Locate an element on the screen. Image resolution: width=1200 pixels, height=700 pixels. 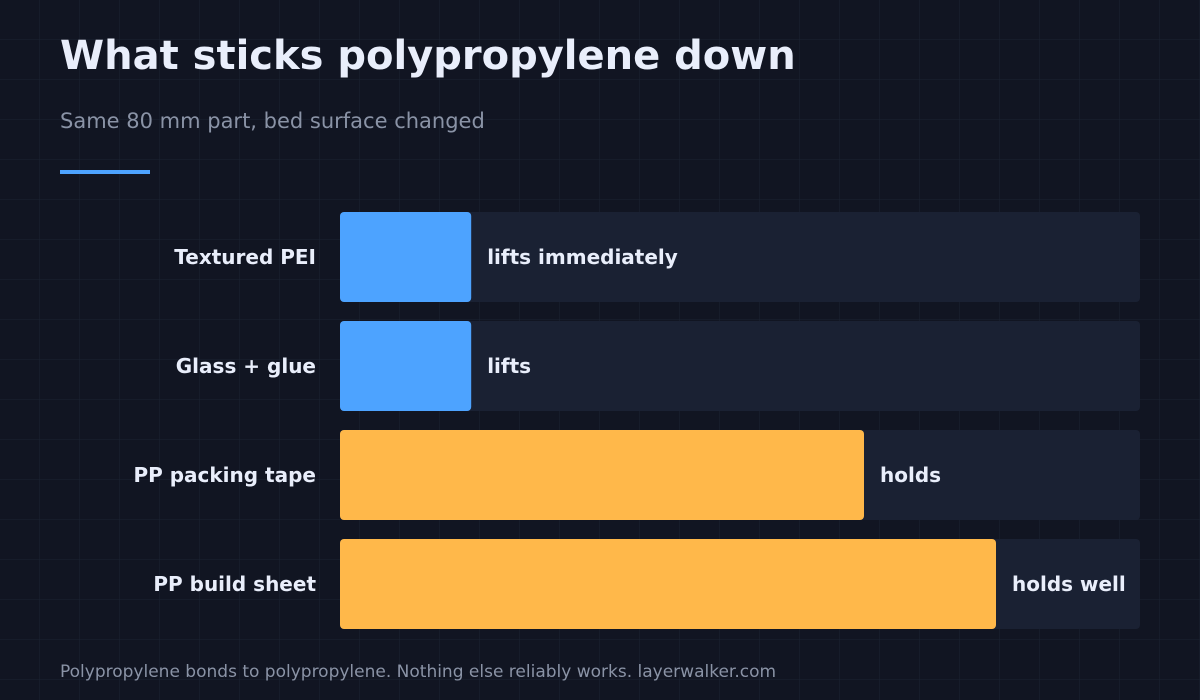
accent-line is located at coordinates (105, 172).